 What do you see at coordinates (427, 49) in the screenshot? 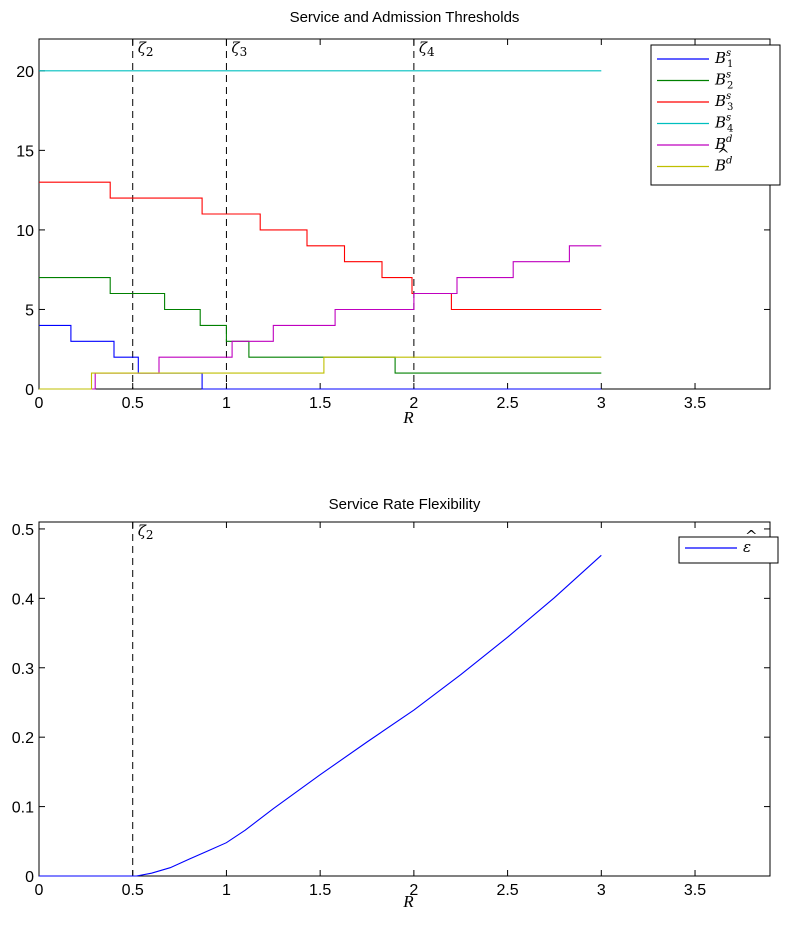
I see `threshold-label: ζ4` at bounding box center [427, 49].